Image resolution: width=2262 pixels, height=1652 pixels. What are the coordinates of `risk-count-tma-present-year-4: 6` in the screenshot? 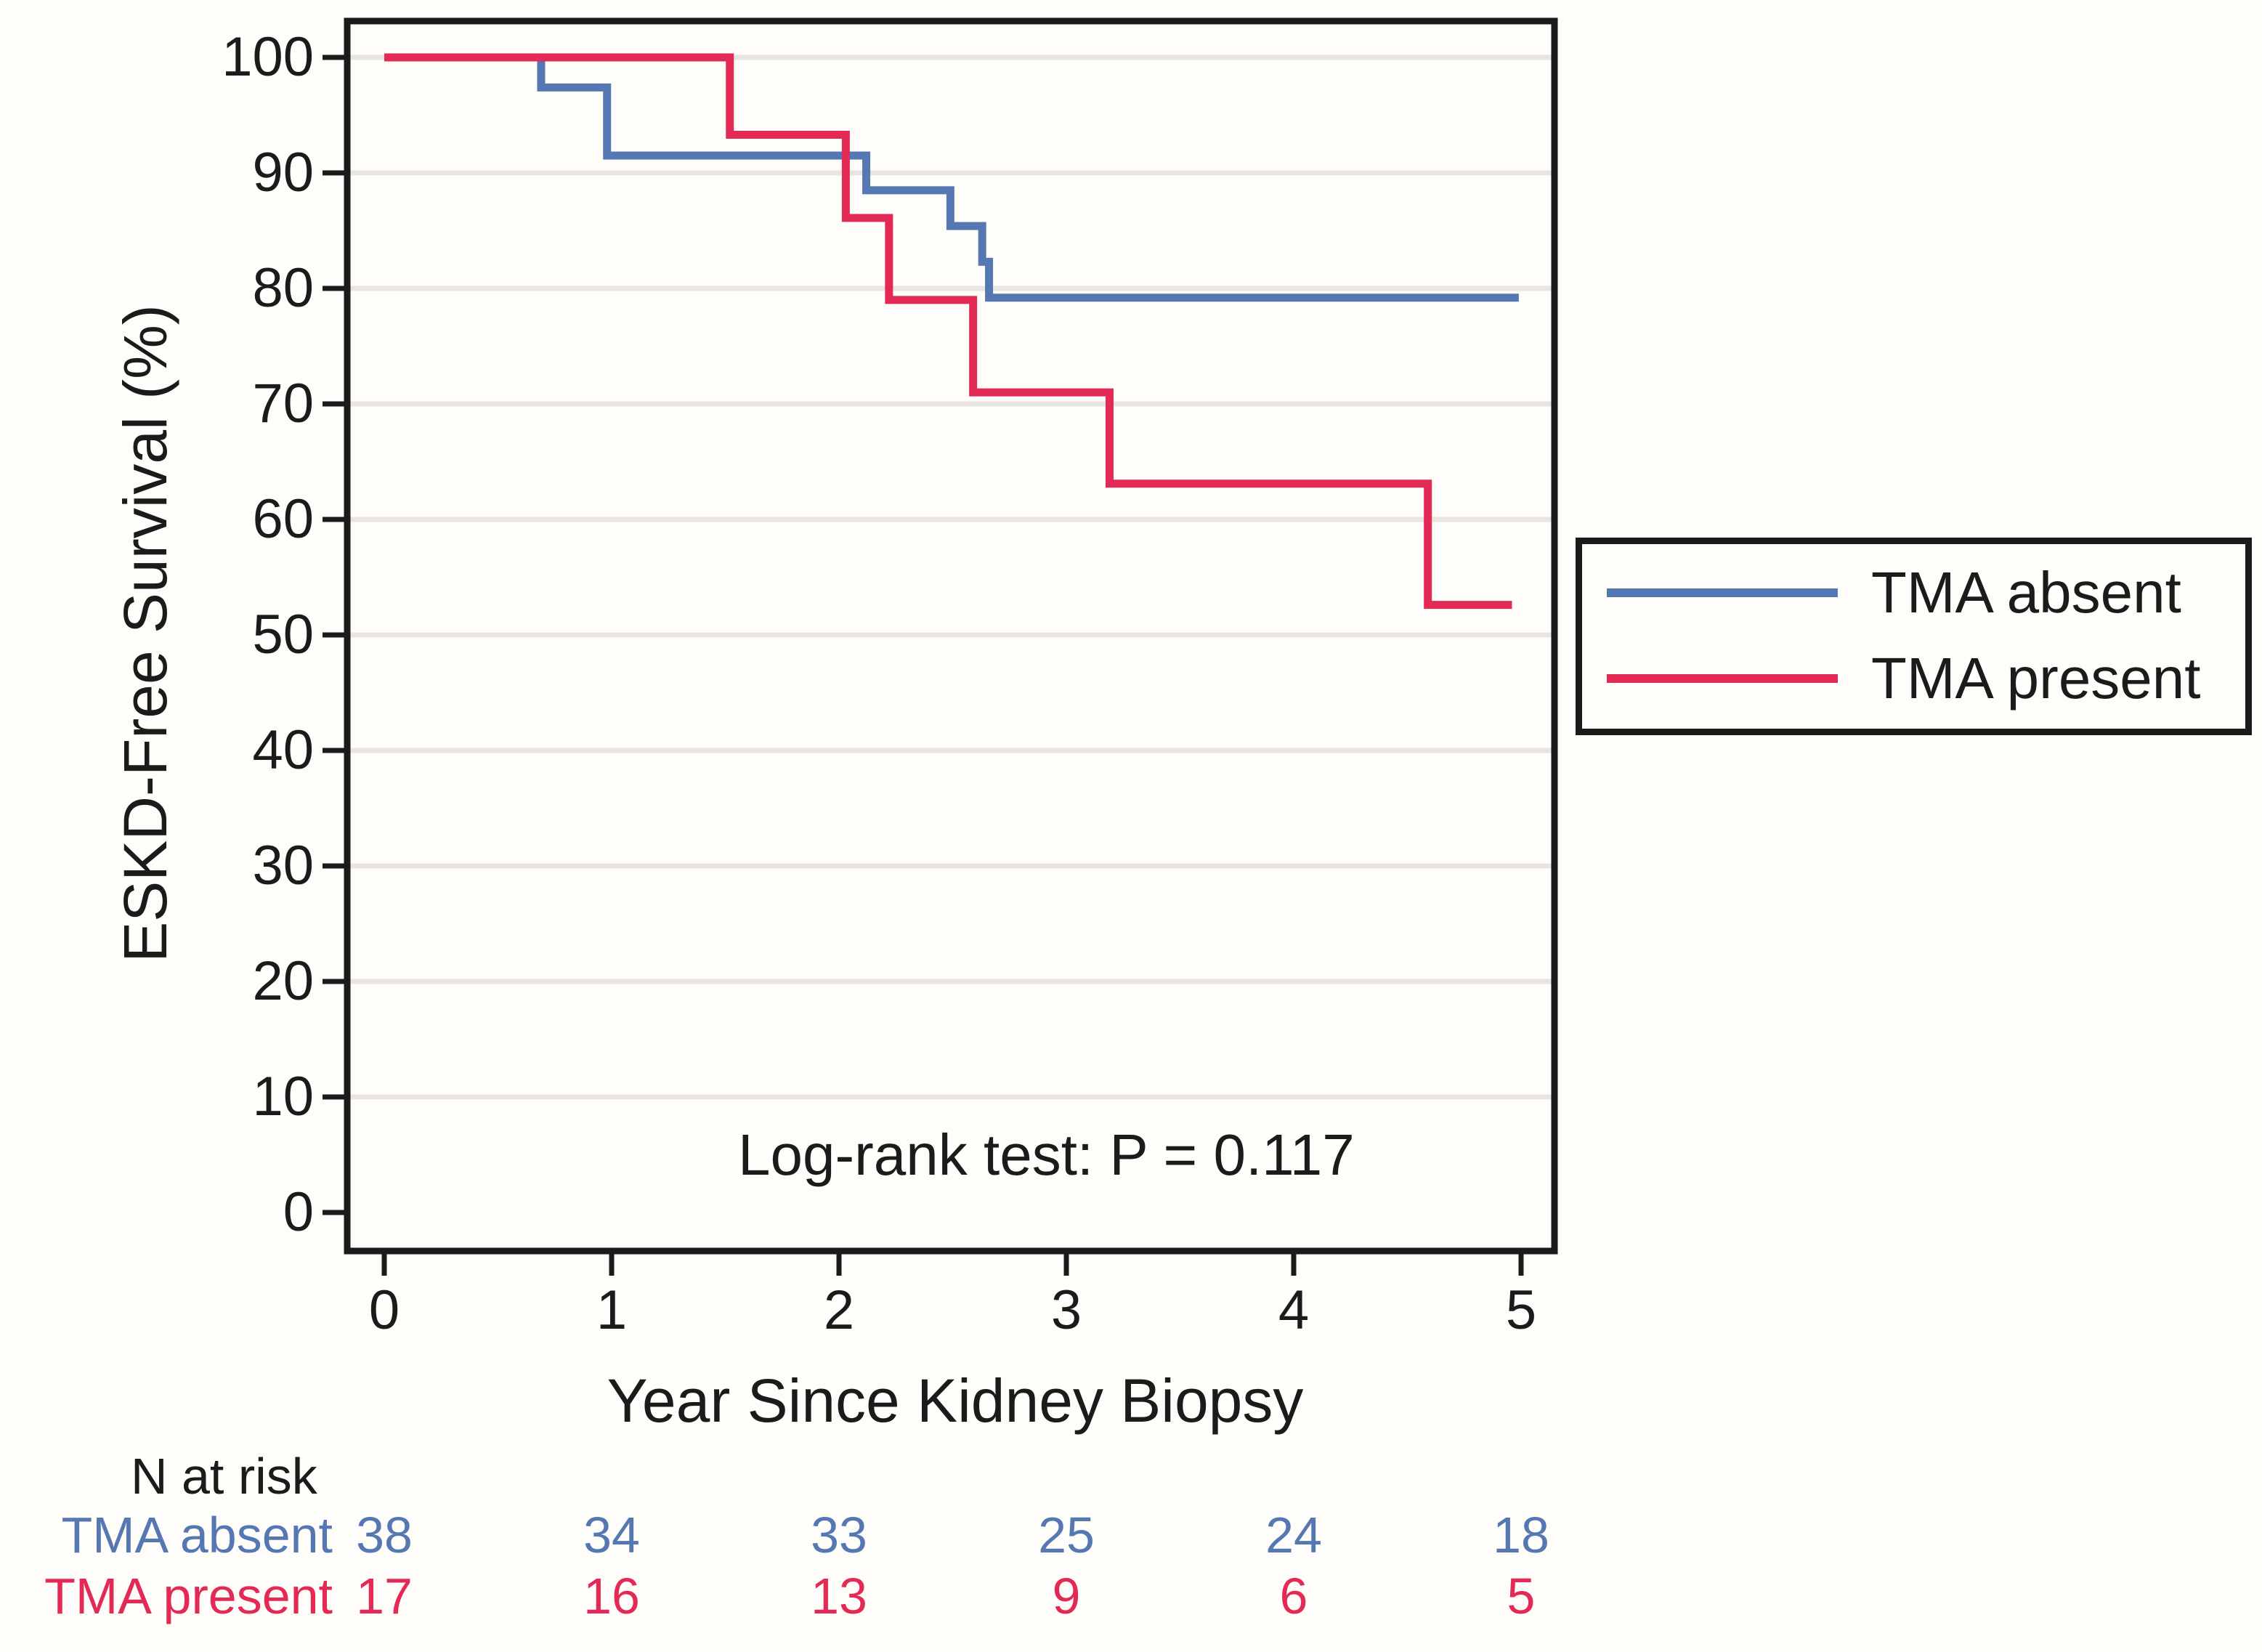 It's located at (1293, 1596).